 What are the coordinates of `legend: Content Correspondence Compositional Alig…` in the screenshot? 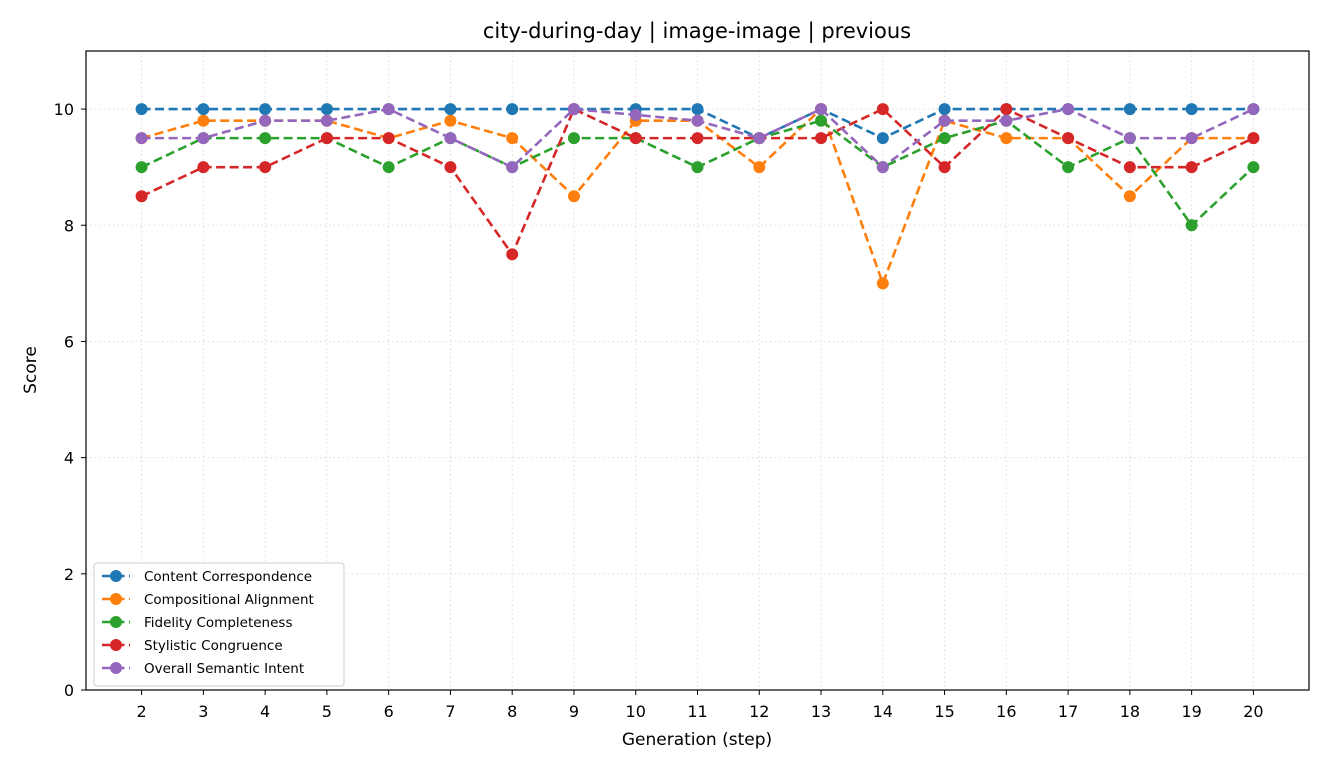 It's located at (219, 624).